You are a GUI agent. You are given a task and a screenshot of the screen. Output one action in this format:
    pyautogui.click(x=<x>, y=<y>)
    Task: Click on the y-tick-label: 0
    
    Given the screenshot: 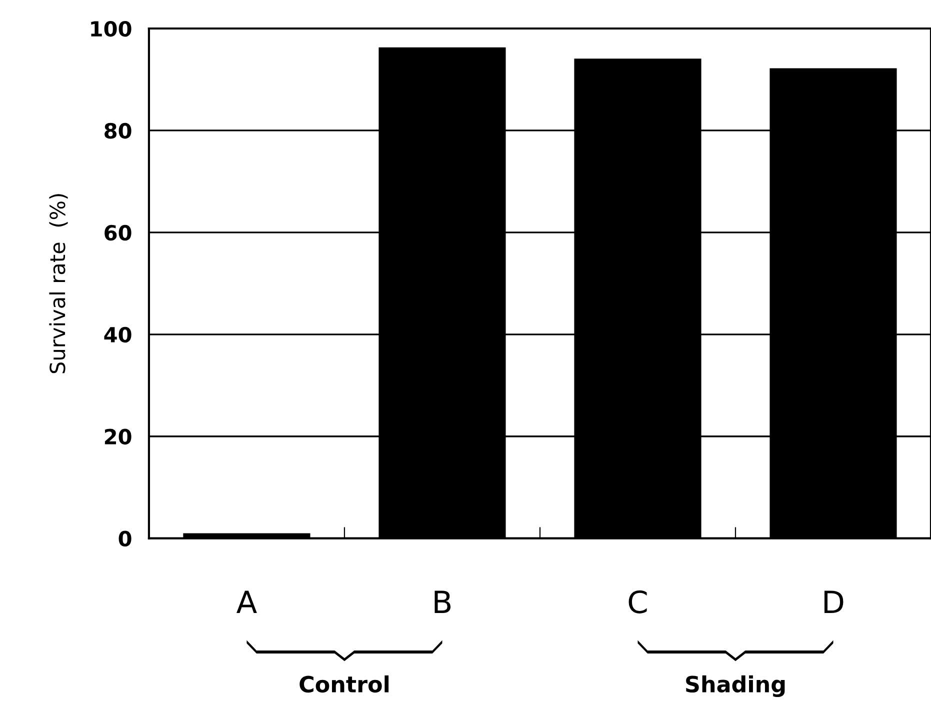 What is the action you would take?
    pyautogui.click(x=125, y=538)
    